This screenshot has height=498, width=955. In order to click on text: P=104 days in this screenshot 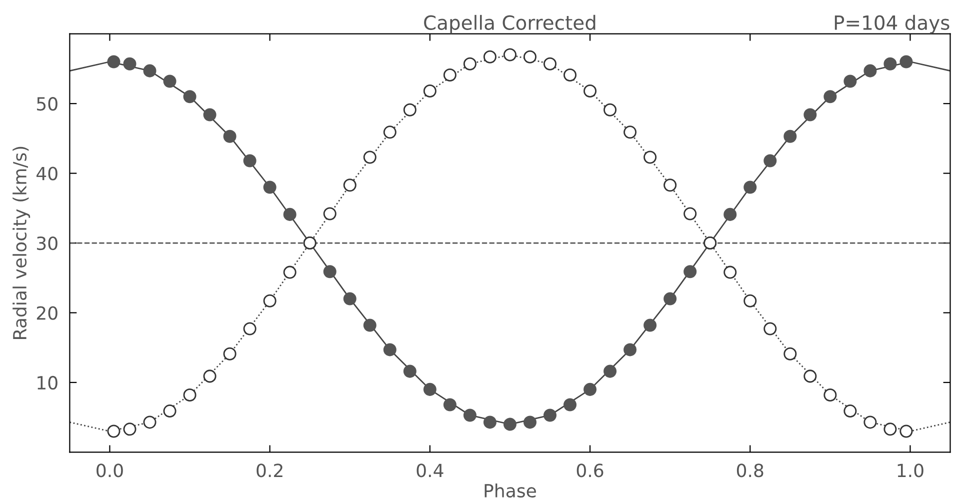, I will do `click(892, 24)`.